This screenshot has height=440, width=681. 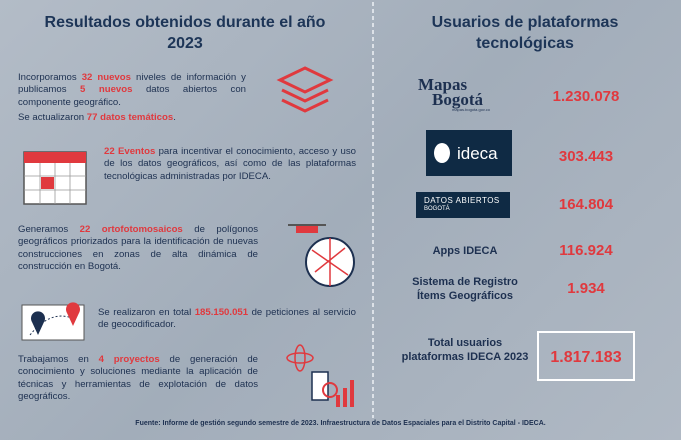 I want to click on text-run: Incorporamos, so click(x=50, y=77).